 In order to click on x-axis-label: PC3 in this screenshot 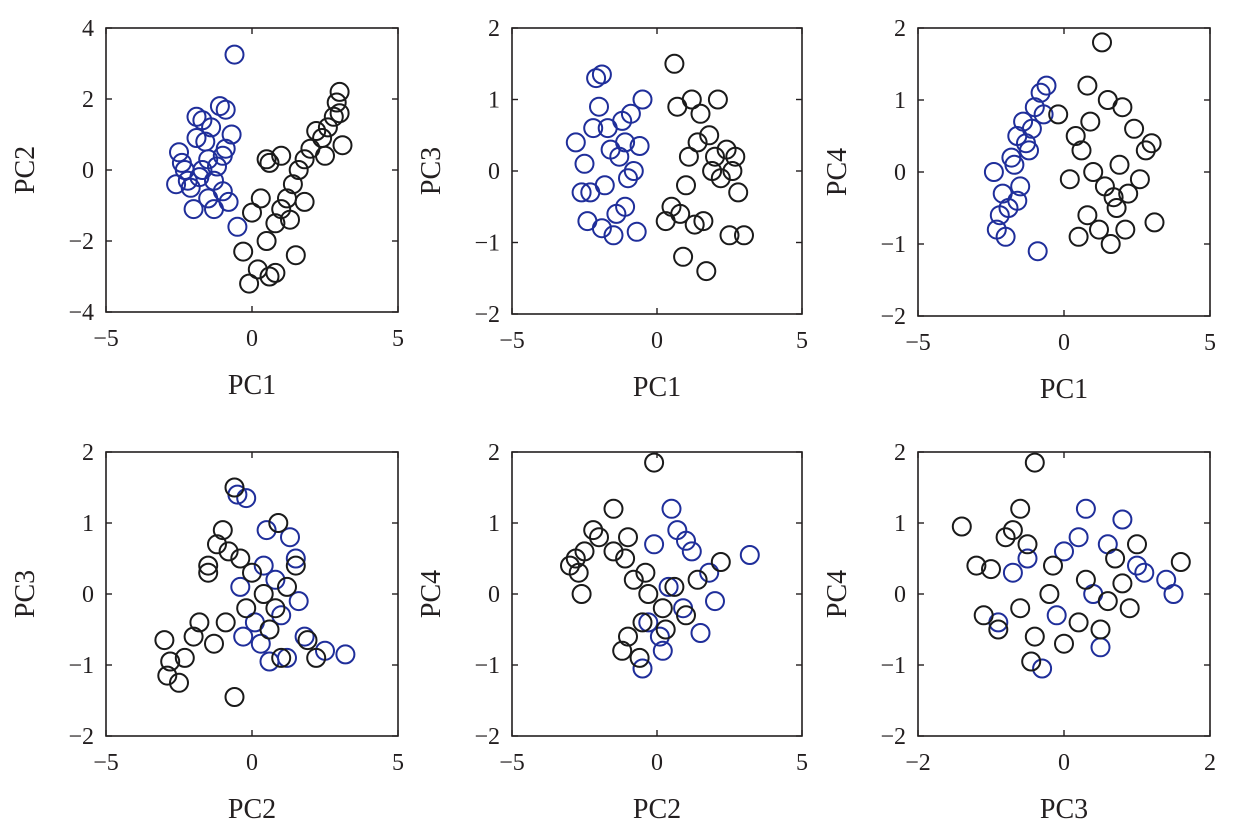, I will do `click(1064, 809)`.